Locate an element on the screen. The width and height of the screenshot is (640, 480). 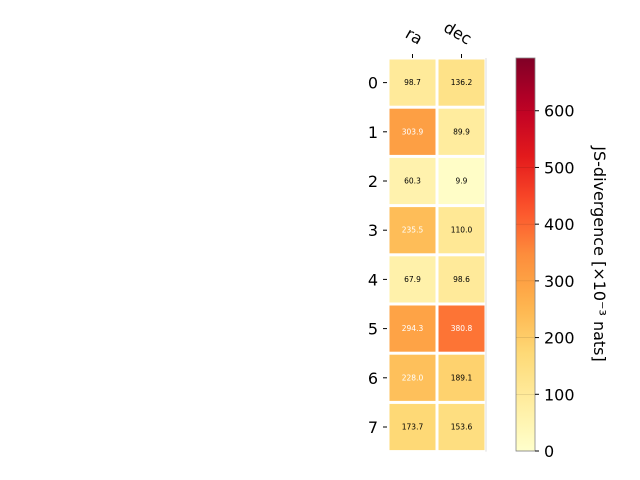
cell-value-label: 67.9 is located at coordinates (412, 279).